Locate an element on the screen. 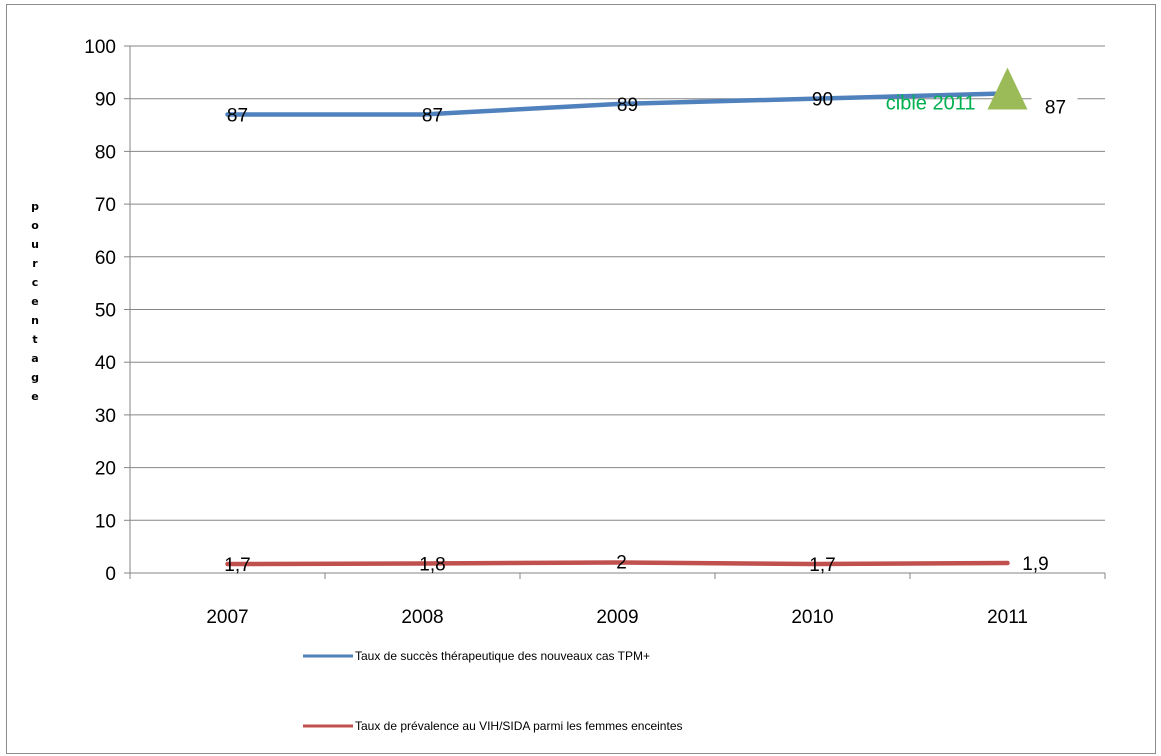 The width and height of the screenshot is (1161, 756). target-value-label: 87 is located at coordinates (1055, 108).